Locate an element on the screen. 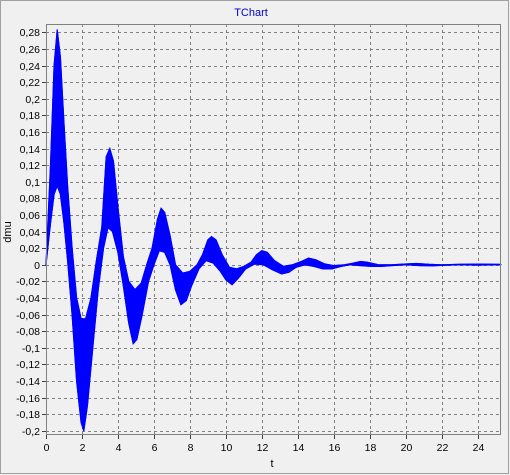 The height and width of the screenshot is (475, 510). y-tick-label: -0,12 is located at coordinates (28, 365).